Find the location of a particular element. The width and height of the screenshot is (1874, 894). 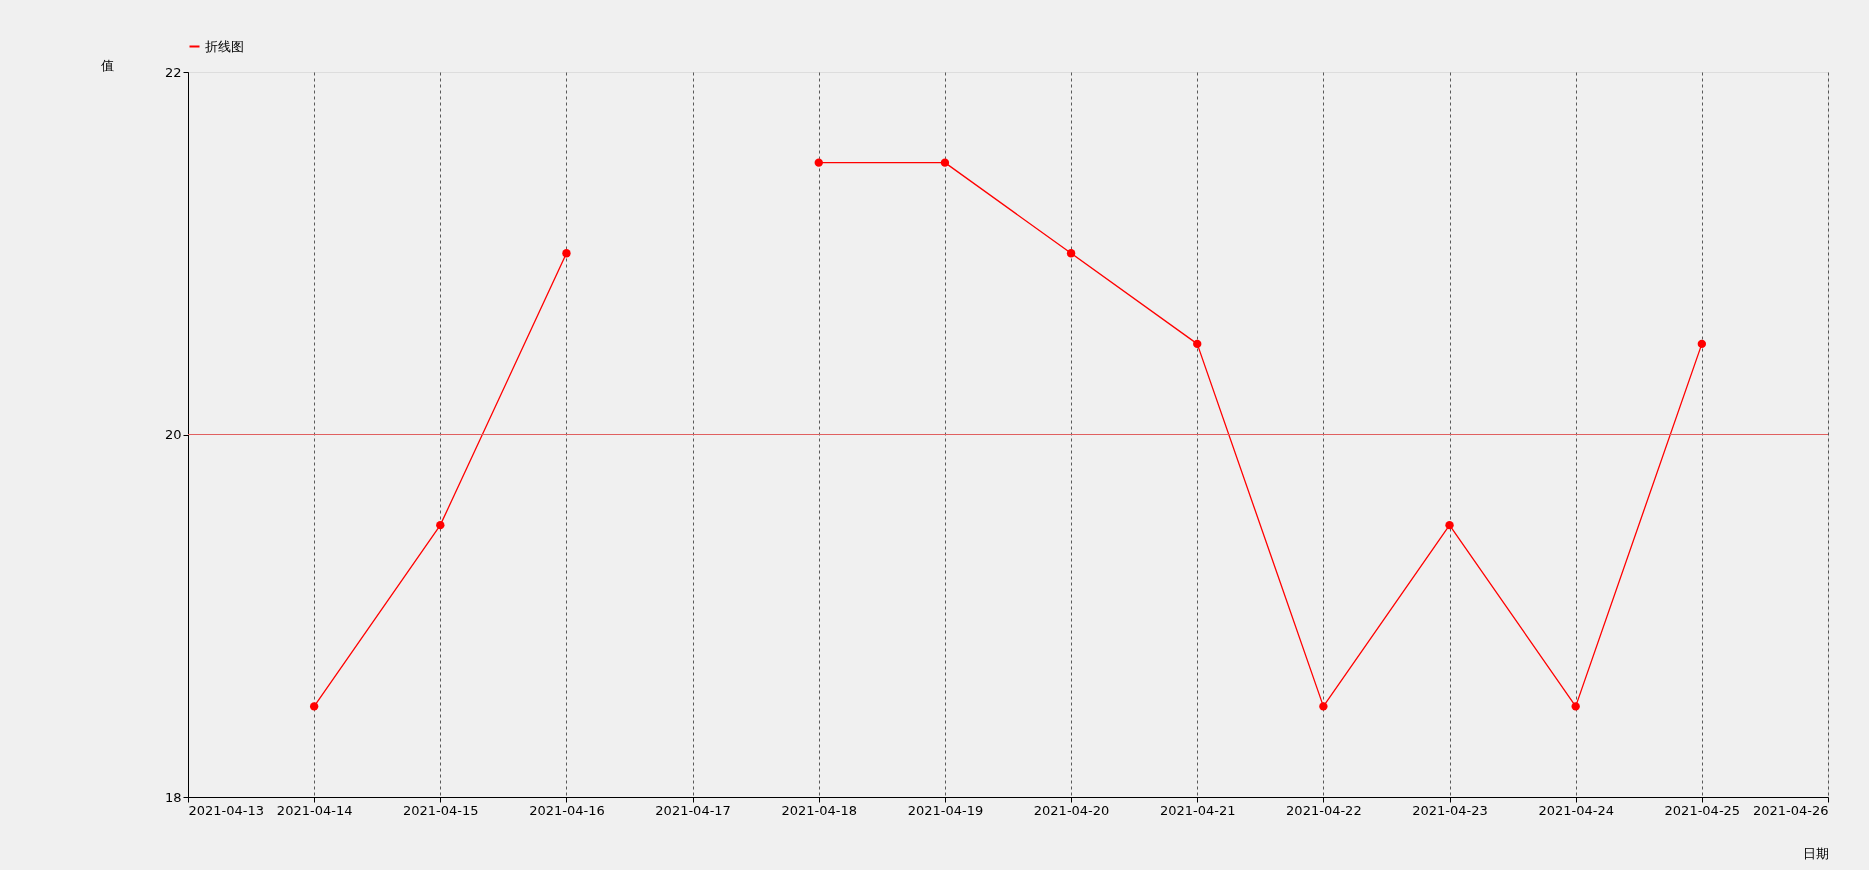

x-axis-title: 日期 is located at coordinates (1815, 853).